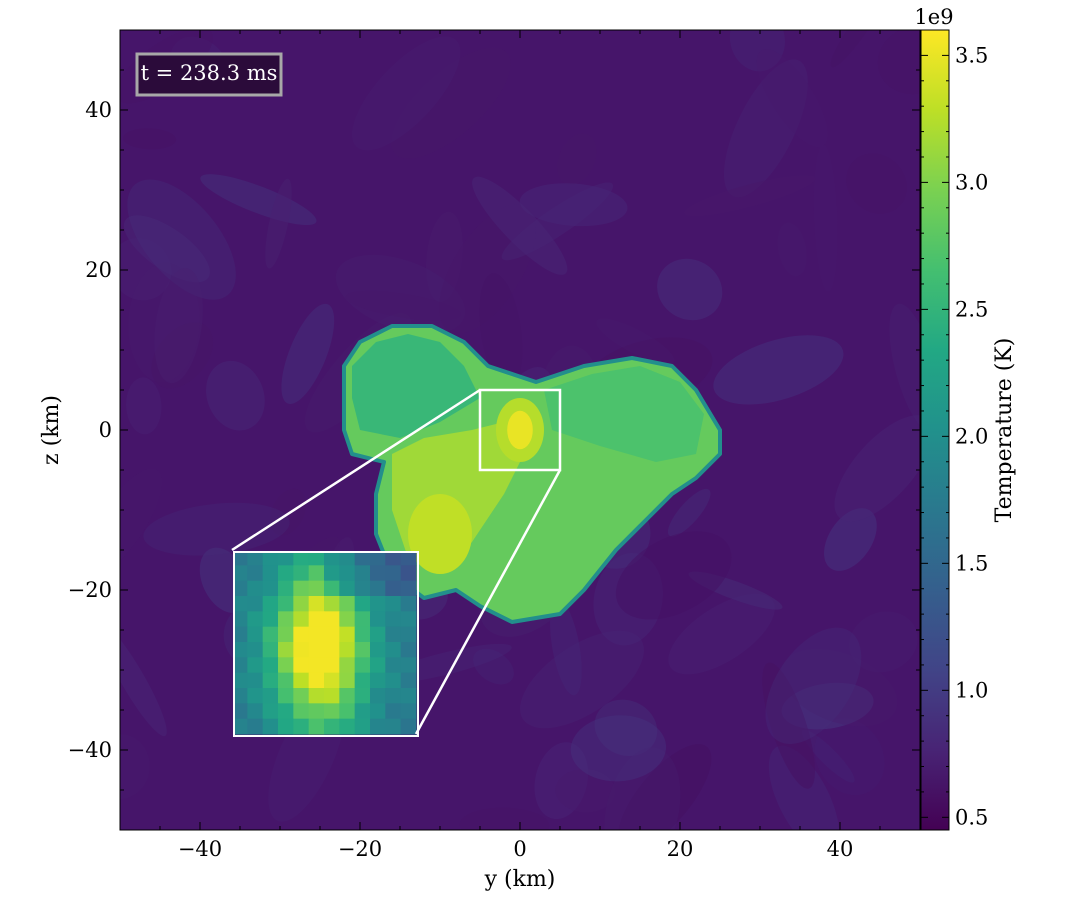  I want to click on colorbar-ticks: 0.5 1.0 1.5 2.0 2.5 3.0 3.5, so click(954, 436).